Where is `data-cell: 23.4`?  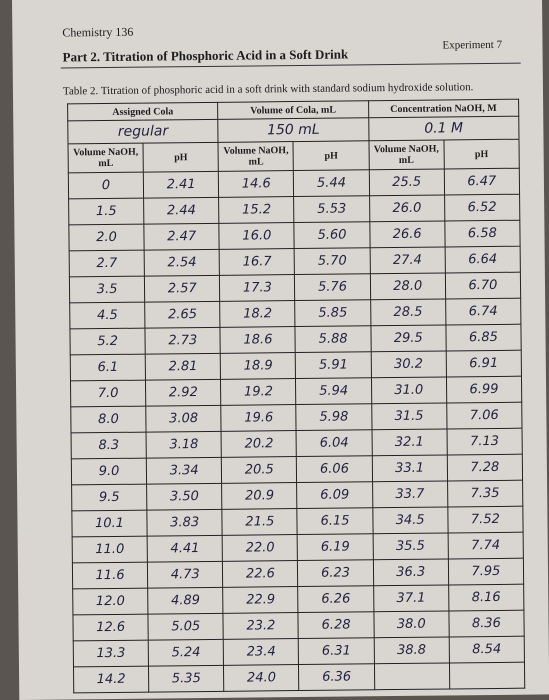
data-cell: 23.4 is located at coordinates (261, 652).